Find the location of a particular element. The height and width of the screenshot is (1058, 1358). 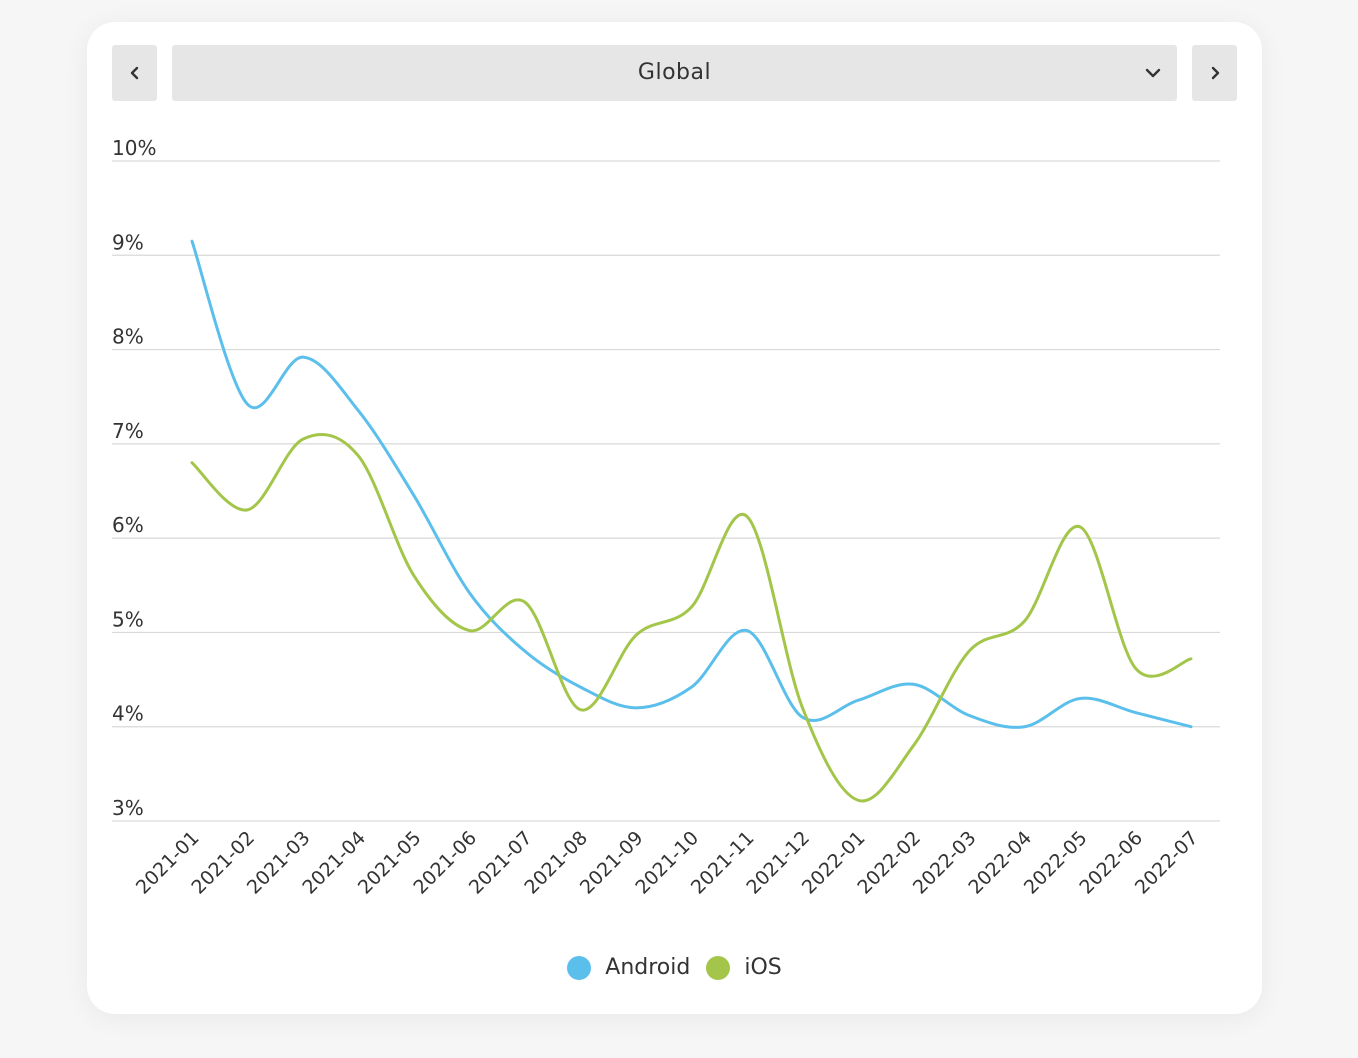

chart-legend: Android iOS is located at coordinates (674, 967).